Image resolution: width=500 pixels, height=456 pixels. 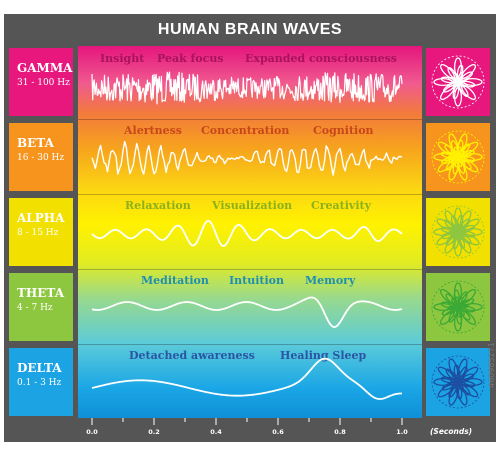 What do you see at coordinates (458, 382) in the screenshot?
I see `mandala-delta-icon` at bounding box center [458, 382].